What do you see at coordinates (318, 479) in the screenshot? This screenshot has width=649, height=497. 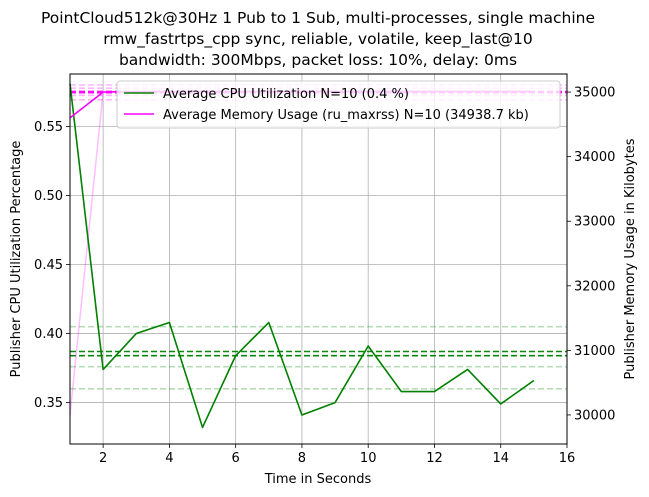 I see `x-axis-label: Time in Seconds` at bounding box center [318, 479].